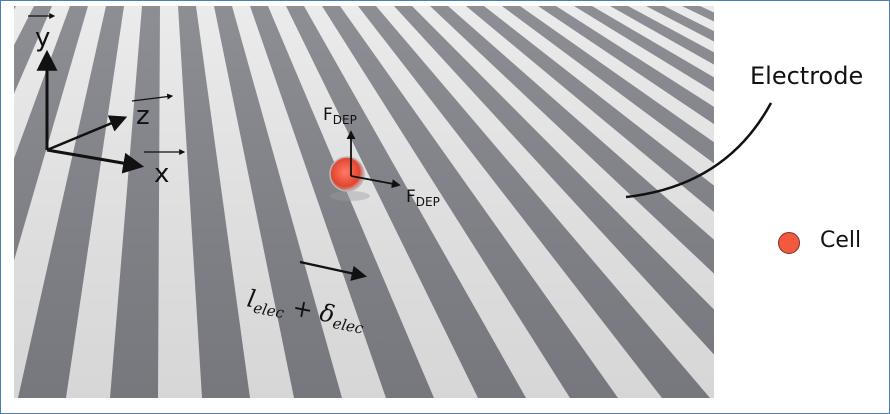  I want to click on cell-with-forces: FDEP FDEP, so click(381, 157).